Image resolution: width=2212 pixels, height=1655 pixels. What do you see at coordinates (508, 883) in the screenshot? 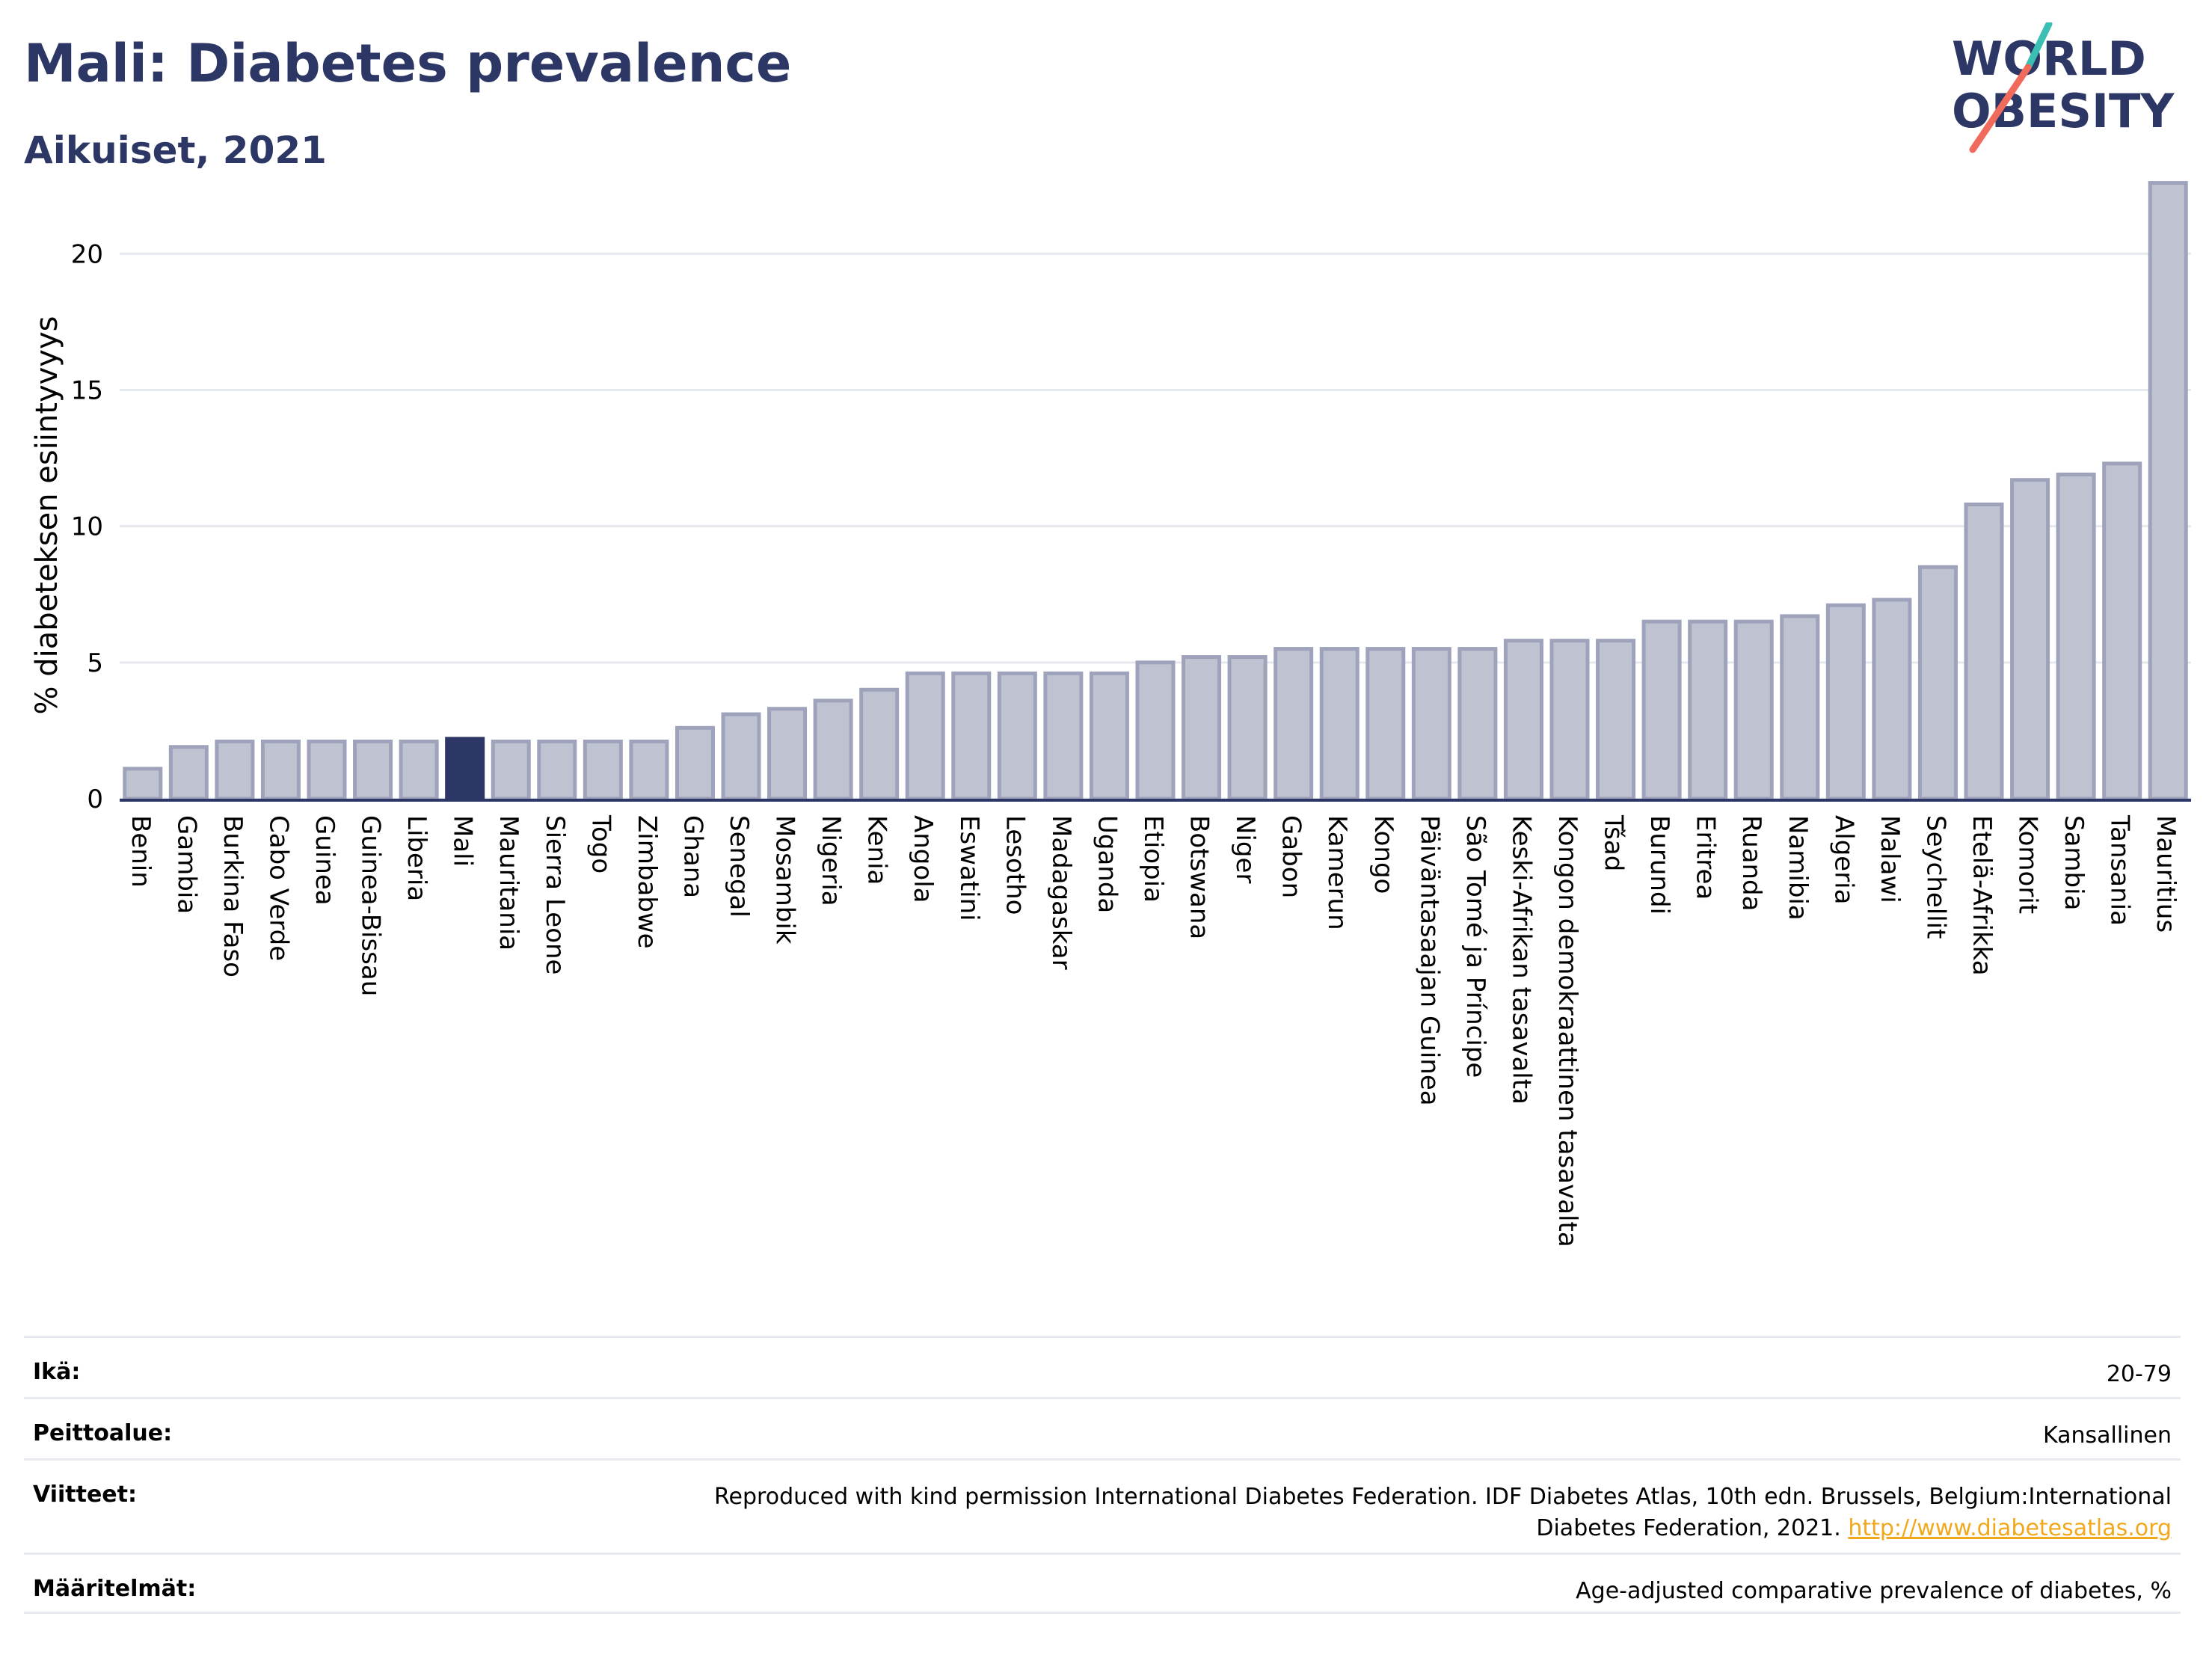
I see `x-tick-label: Mauritania` at bounding box center [508, 883].